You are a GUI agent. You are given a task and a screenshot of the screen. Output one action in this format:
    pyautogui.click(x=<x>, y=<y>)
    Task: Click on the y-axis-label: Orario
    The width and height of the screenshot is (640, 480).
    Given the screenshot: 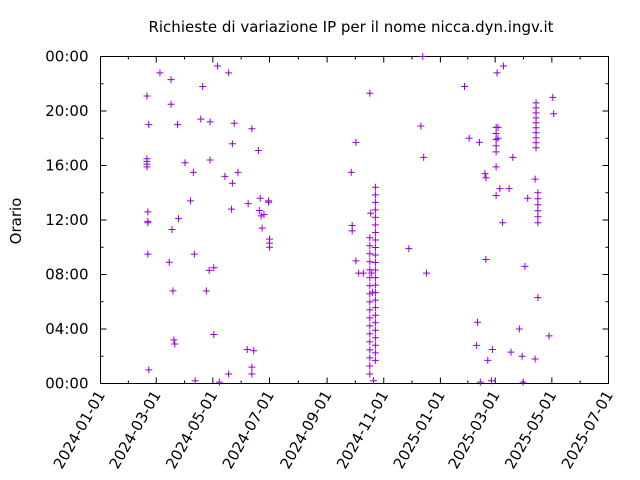 What is the action you would take?
    pyautogui.click(x=16, y=221)
    